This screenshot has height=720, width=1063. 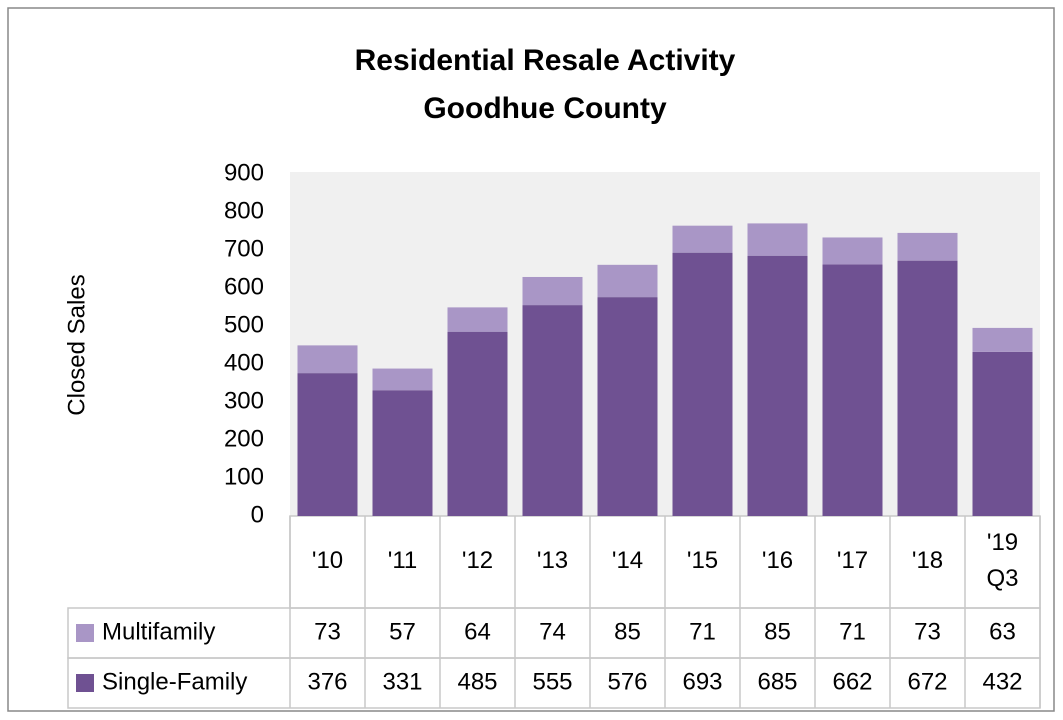 What do you see at coordinates (402, 631) in the screenshot?
I see `table-value: 57` at bounding box center [402, 631].